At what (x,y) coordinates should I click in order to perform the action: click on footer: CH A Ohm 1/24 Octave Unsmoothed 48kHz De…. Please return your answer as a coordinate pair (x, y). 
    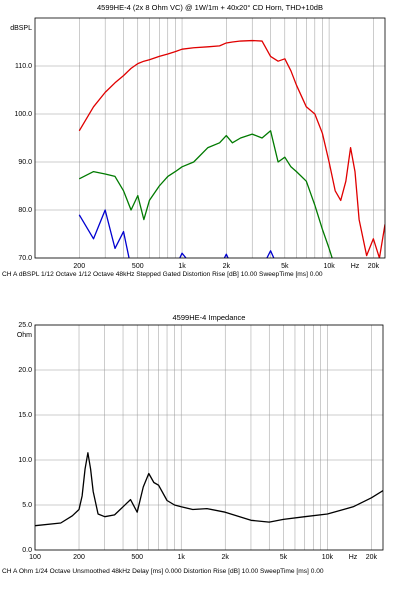
    Looking at the image, I should click on (163, 571).